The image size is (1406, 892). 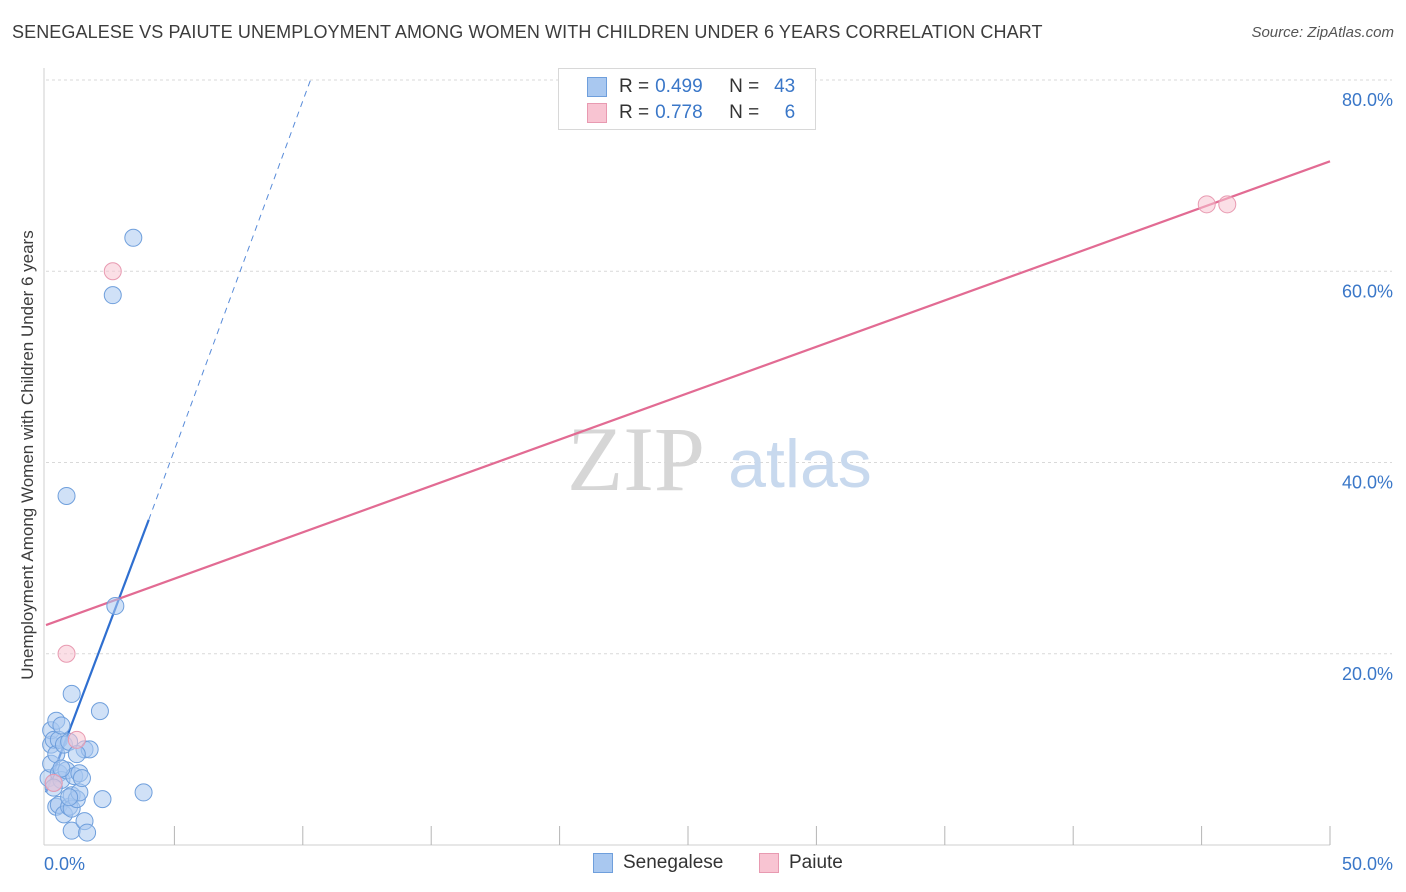 What do you see at coordinates (816, 862) in the screenshot?
I see `paiute-legend-label: Paiute` at bounding box center [816, 862].